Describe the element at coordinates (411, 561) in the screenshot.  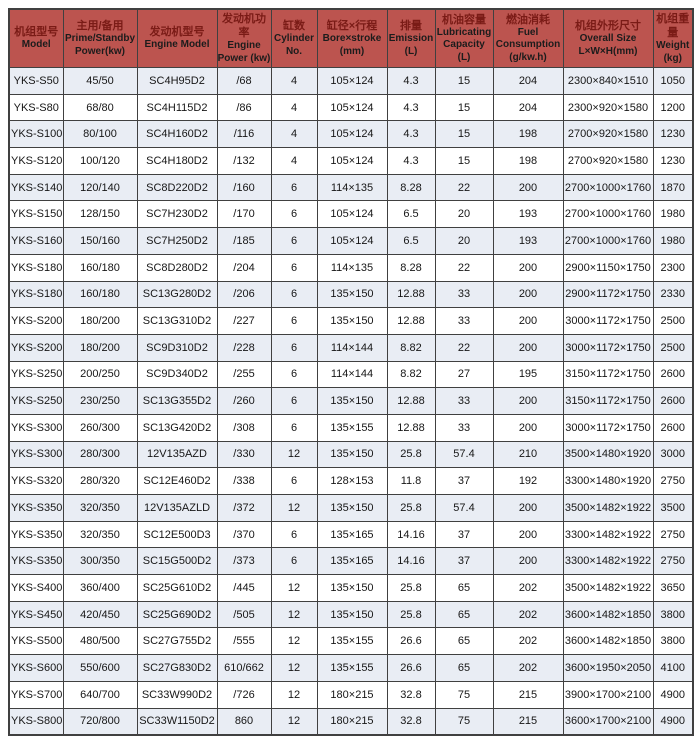
I see `cell-emission: 14.16` at that location.